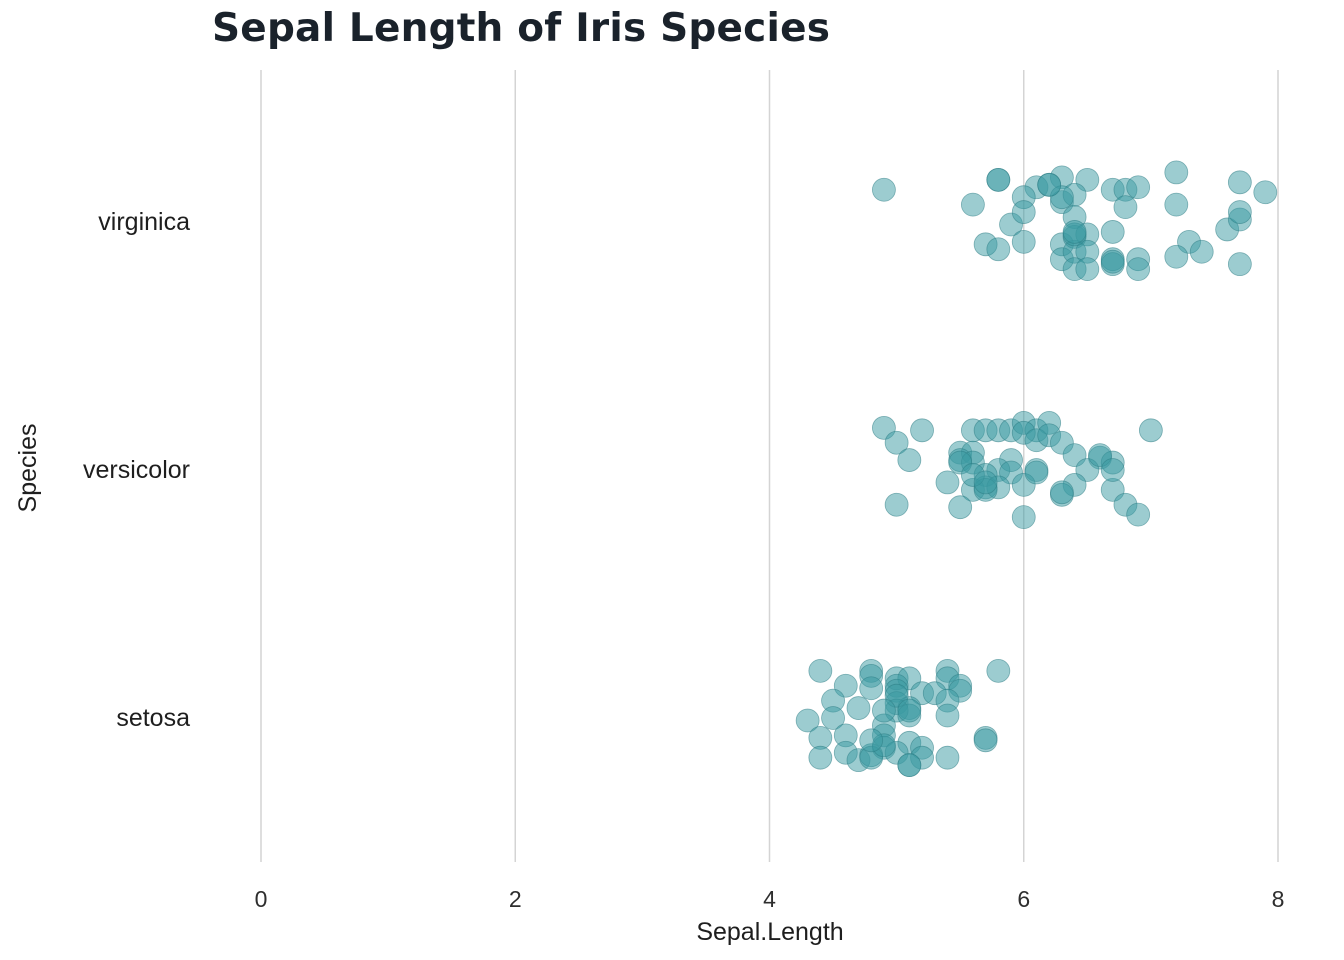 This screenshot has height=960, width=1344. What do you see at coordinates (153, 718) in the screenshot?
I see `y-tick-label: setosa` at bounding box center [153, 718].